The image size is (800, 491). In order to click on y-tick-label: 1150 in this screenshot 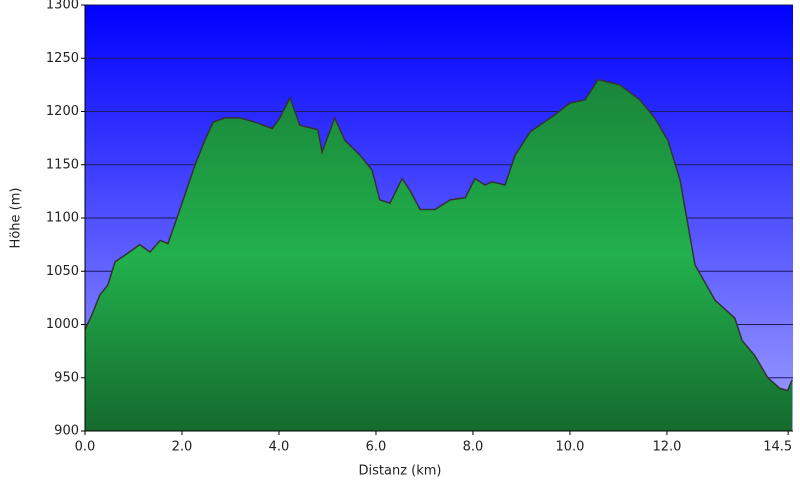, I will do `click(62, 164)`.